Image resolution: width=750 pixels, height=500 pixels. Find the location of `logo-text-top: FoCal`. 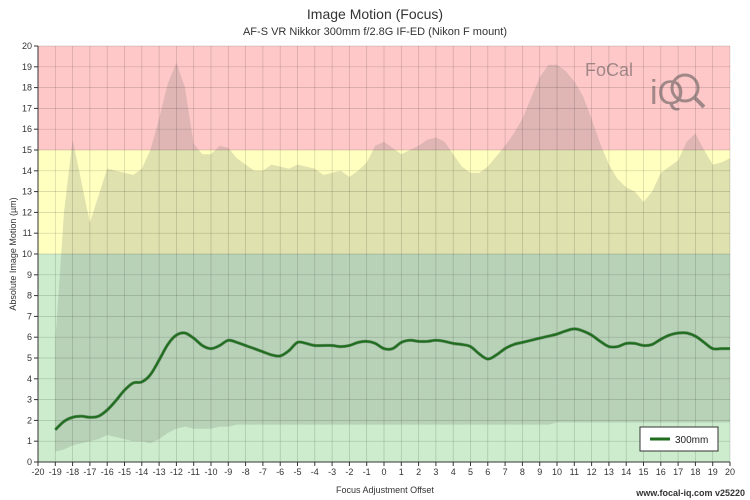

logo-text-top: FoCal is located at coordinates (609, 70).